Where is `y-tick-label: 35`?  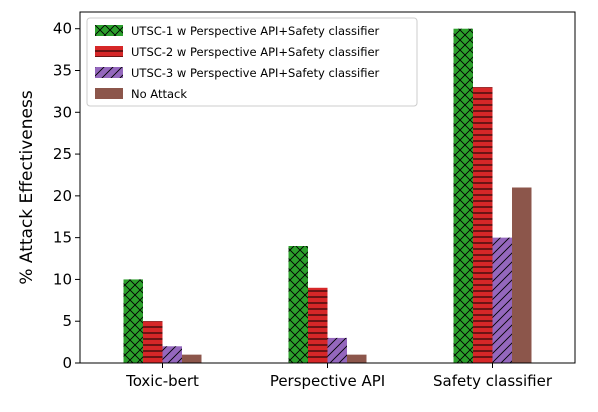 y-tick-label: 35 is located at coordinates (62, 71).